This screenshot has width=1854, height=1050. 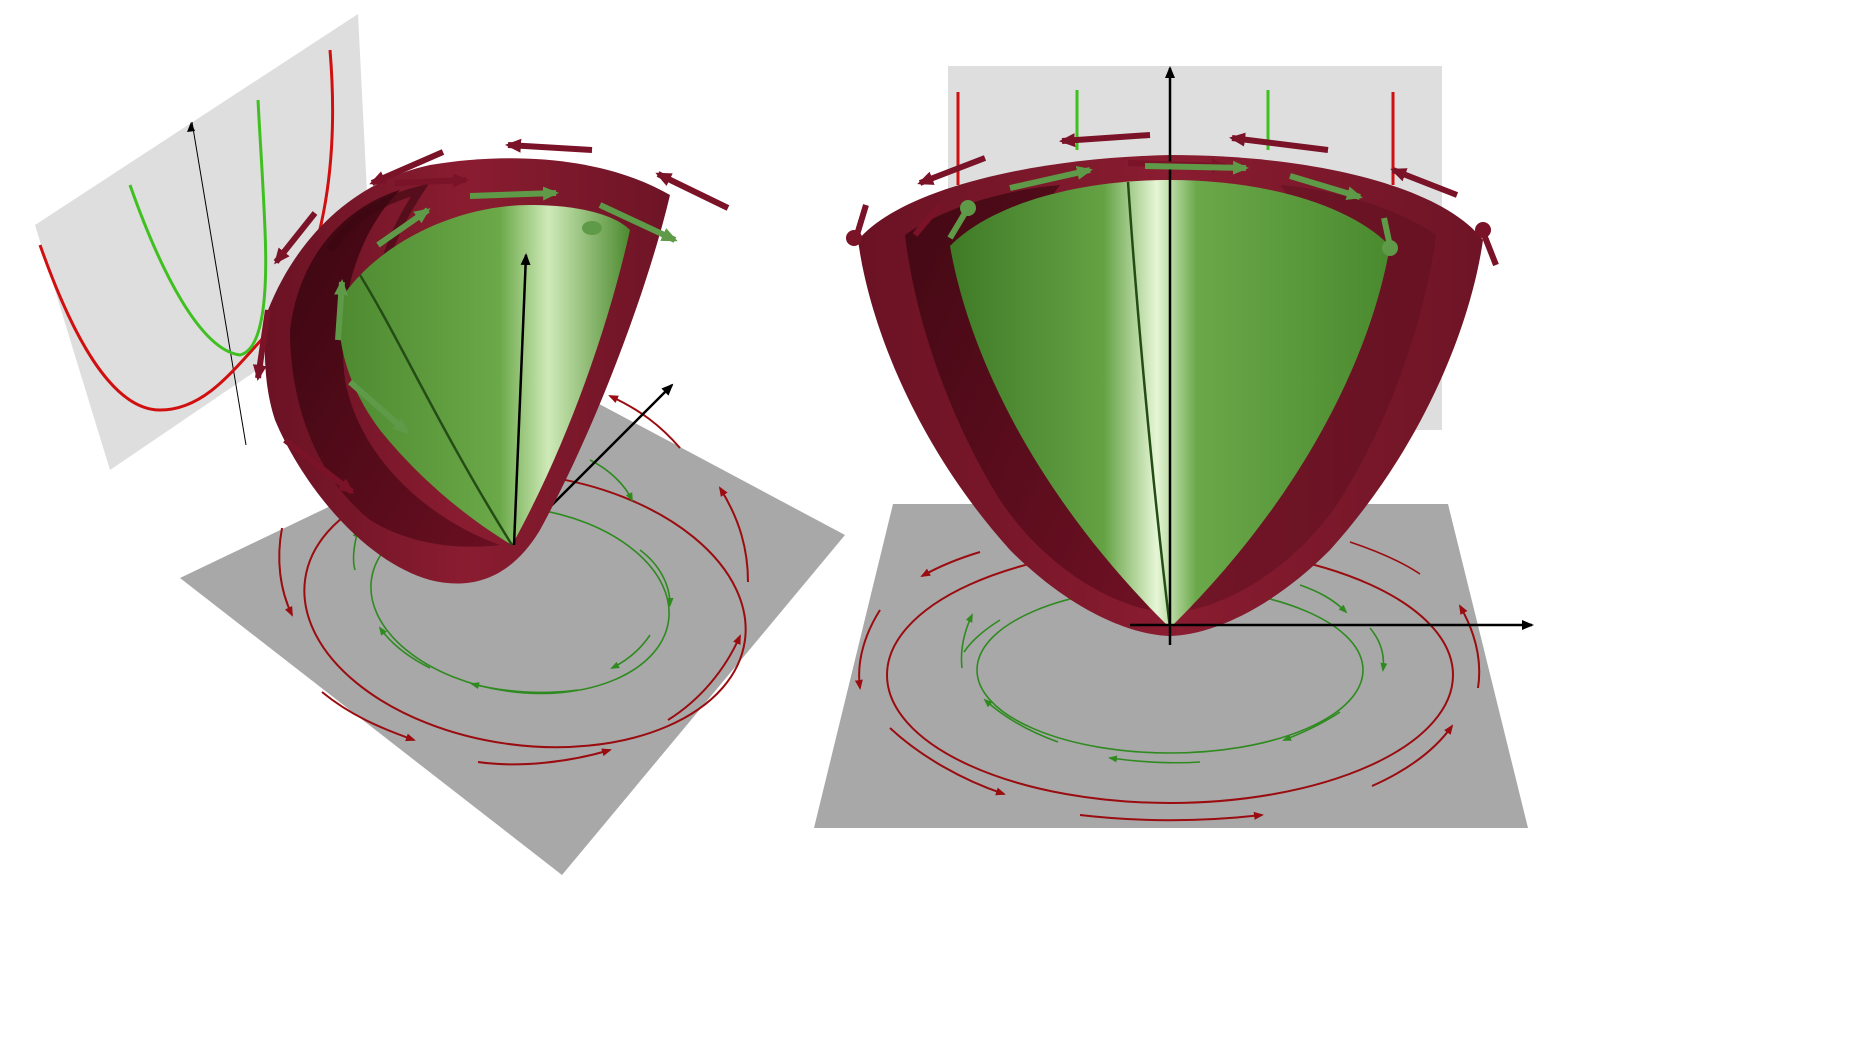 I want to click on left-inner-curve, so click(x=198, y=228).